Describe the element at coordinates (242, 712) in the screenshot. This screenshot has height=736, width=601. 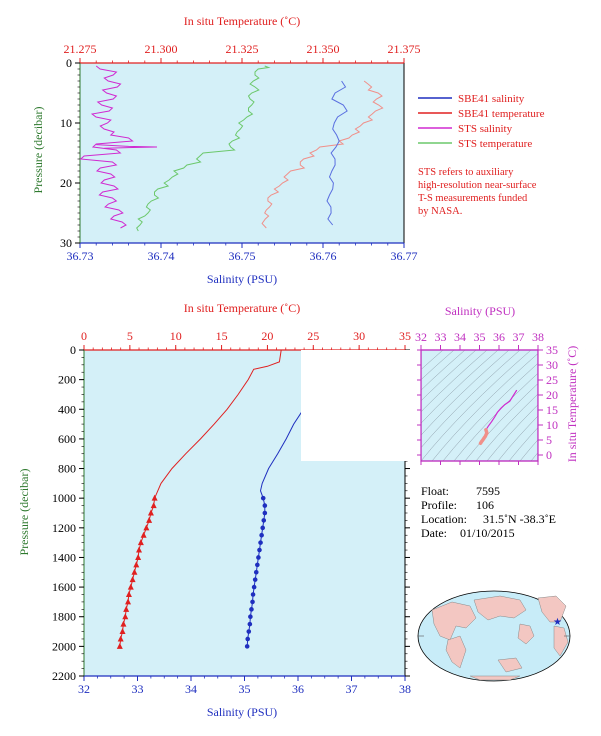
I see `full-profile-sal-axis-title: Salinity (PSU)` at that location.